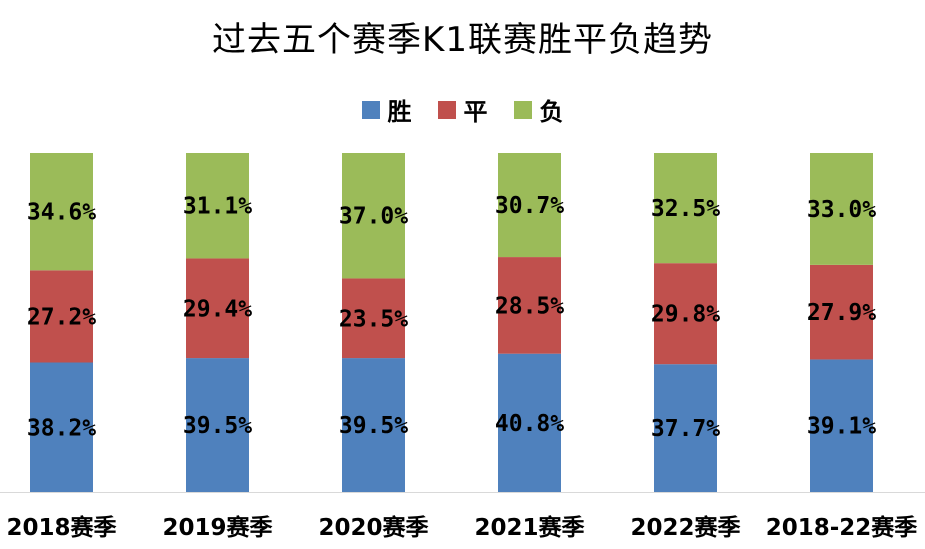 The height and width of the screenshot is (549, 925). I want to click on x-tick-label-0: 2018赛季, so click(61, 527).